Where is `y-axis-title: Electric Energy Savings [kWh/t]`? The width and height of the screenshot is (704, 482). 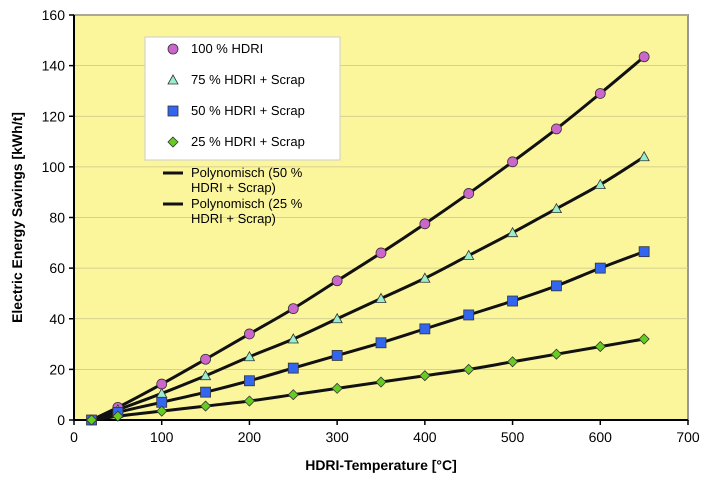
y-axis-title: Electric Energy Savings [kWh/t] is located at coordinates (17, 217).